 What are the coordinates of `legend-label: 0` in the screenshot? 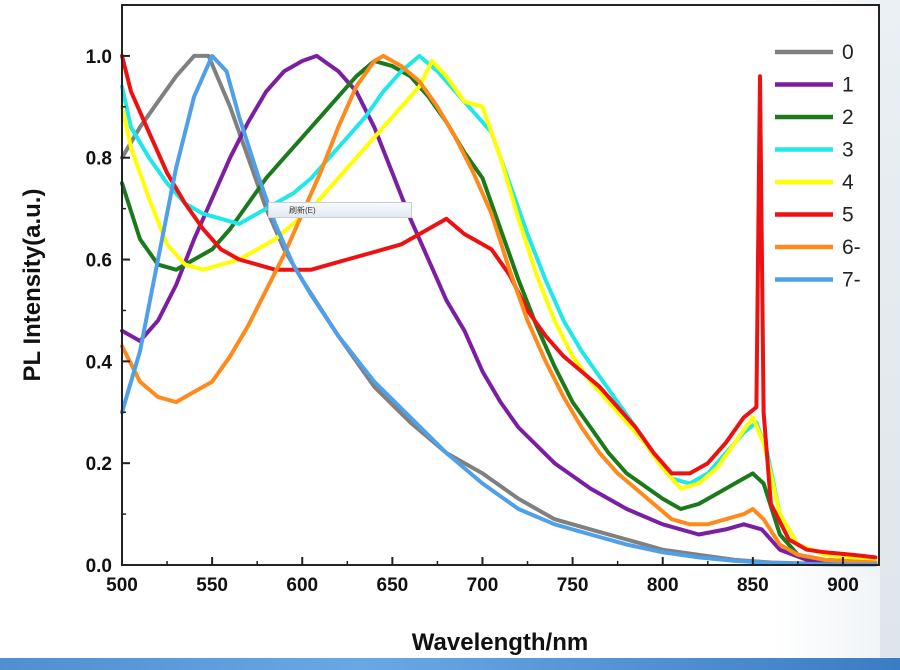 It's located at (848, 52).